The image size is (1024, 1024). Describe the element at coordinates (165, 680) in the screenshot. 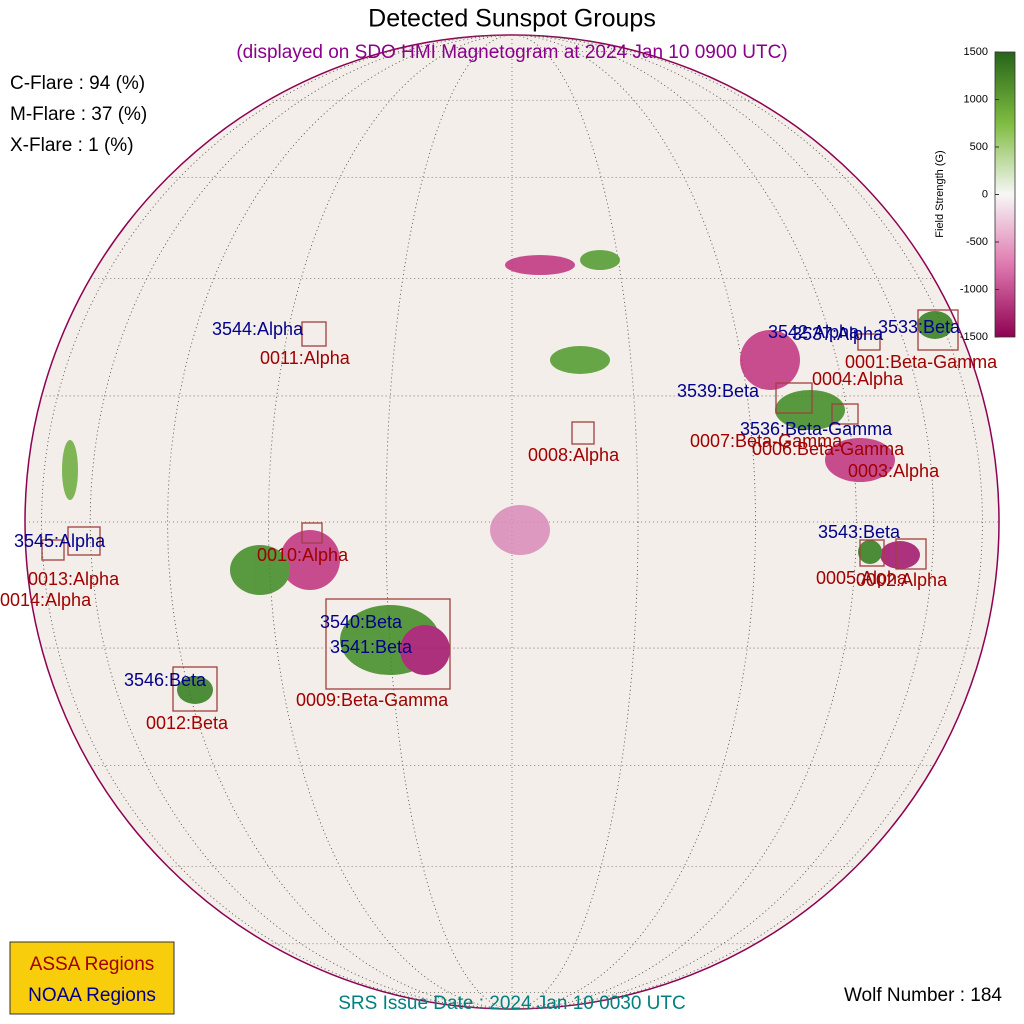

I see `noaa-region-label: 3546:Beta` at that location.